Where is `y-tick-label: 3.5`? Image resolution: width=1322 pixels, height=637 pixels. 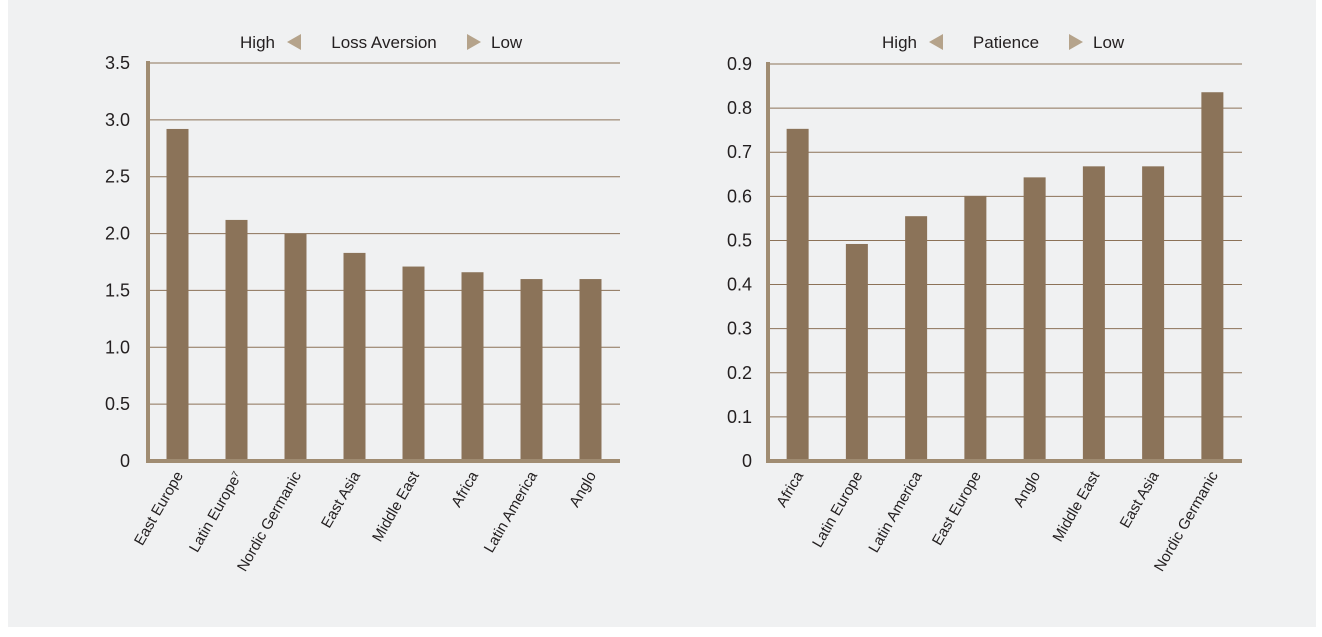
y-tick-label: 3.5 is located at coordinates (117, 63).